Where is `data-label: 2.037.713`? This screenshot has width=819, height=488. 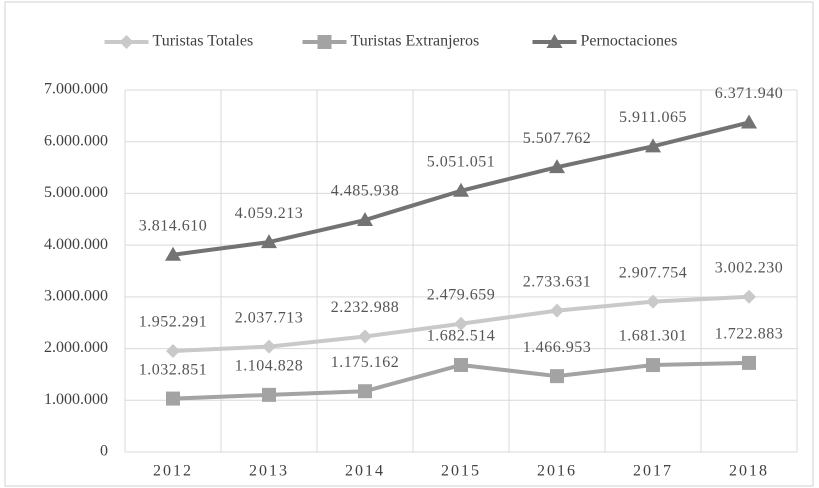
data-label: 2.037.713 is located at coordinates (269, 317).